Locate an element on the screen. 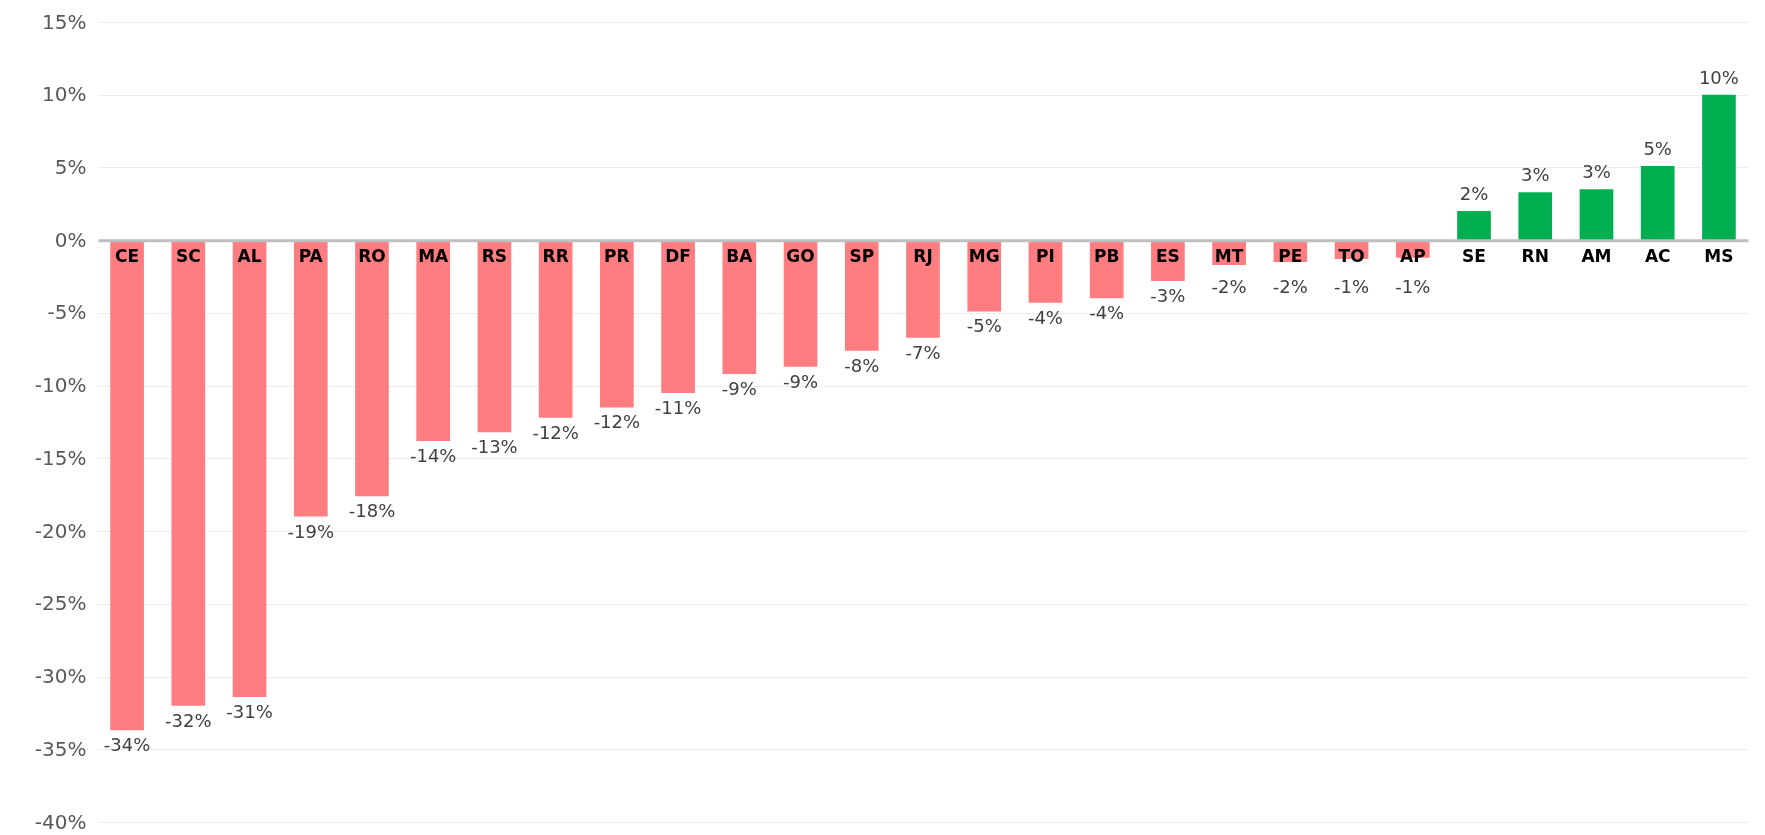  y-tick-label: 5% is located at coordinates (70, 166).